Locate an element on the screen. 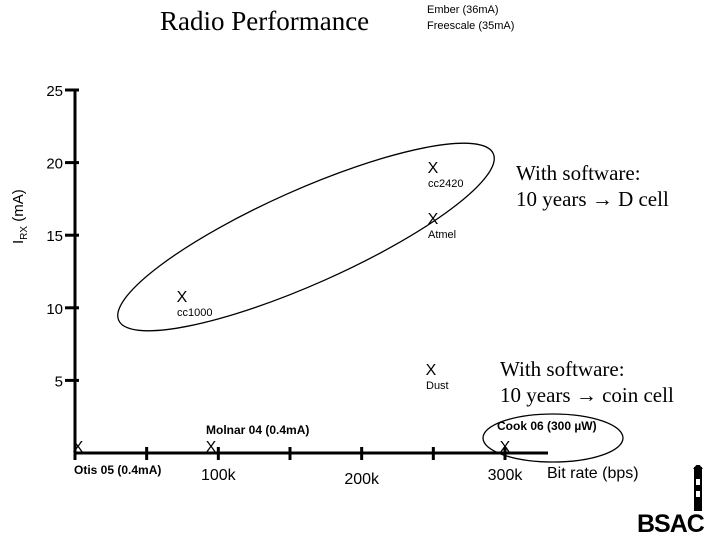 The width and height of the screenshot is (720, 540). y-tick-label: 15 is located at coordinates (54, 236).